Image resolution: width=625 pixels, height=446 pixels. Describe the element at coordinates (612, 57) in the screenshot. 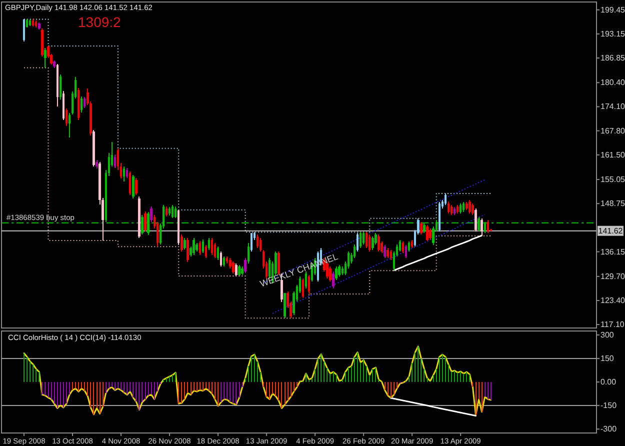

I see `y-tick-label: 186.85` at that location.